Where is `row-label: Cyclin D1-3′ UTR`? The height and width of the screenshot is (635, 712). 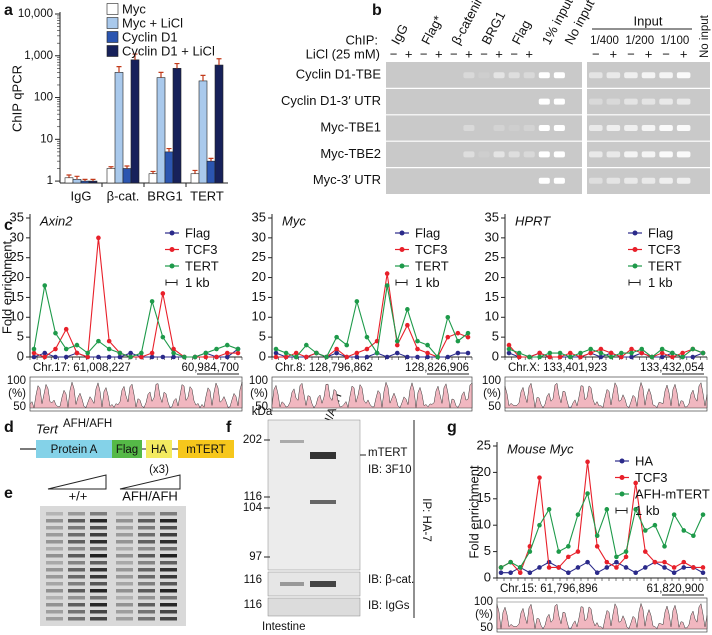
row-label: Cyclin D1-3′ UTR is located at coordinates (331, 100).